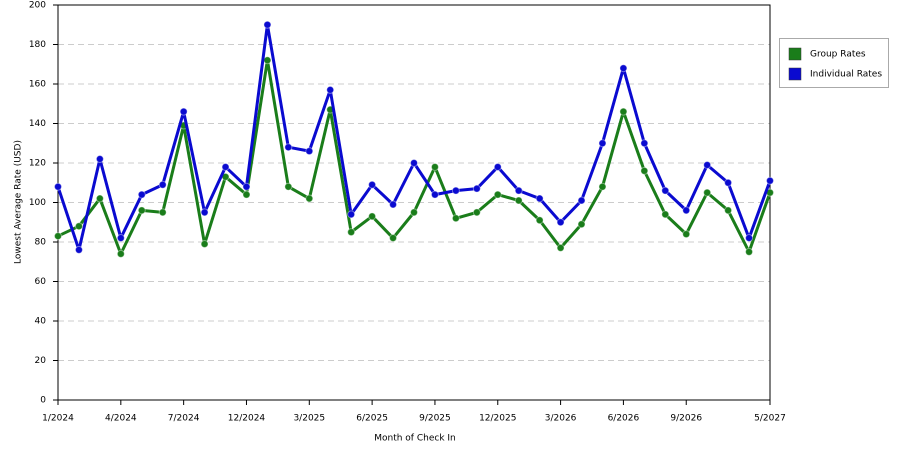 This screenshot has height=454, width=900. Describe the element at coordinates (37, 203) in the screenshot. I see `y-tick-label: 100` at that location.